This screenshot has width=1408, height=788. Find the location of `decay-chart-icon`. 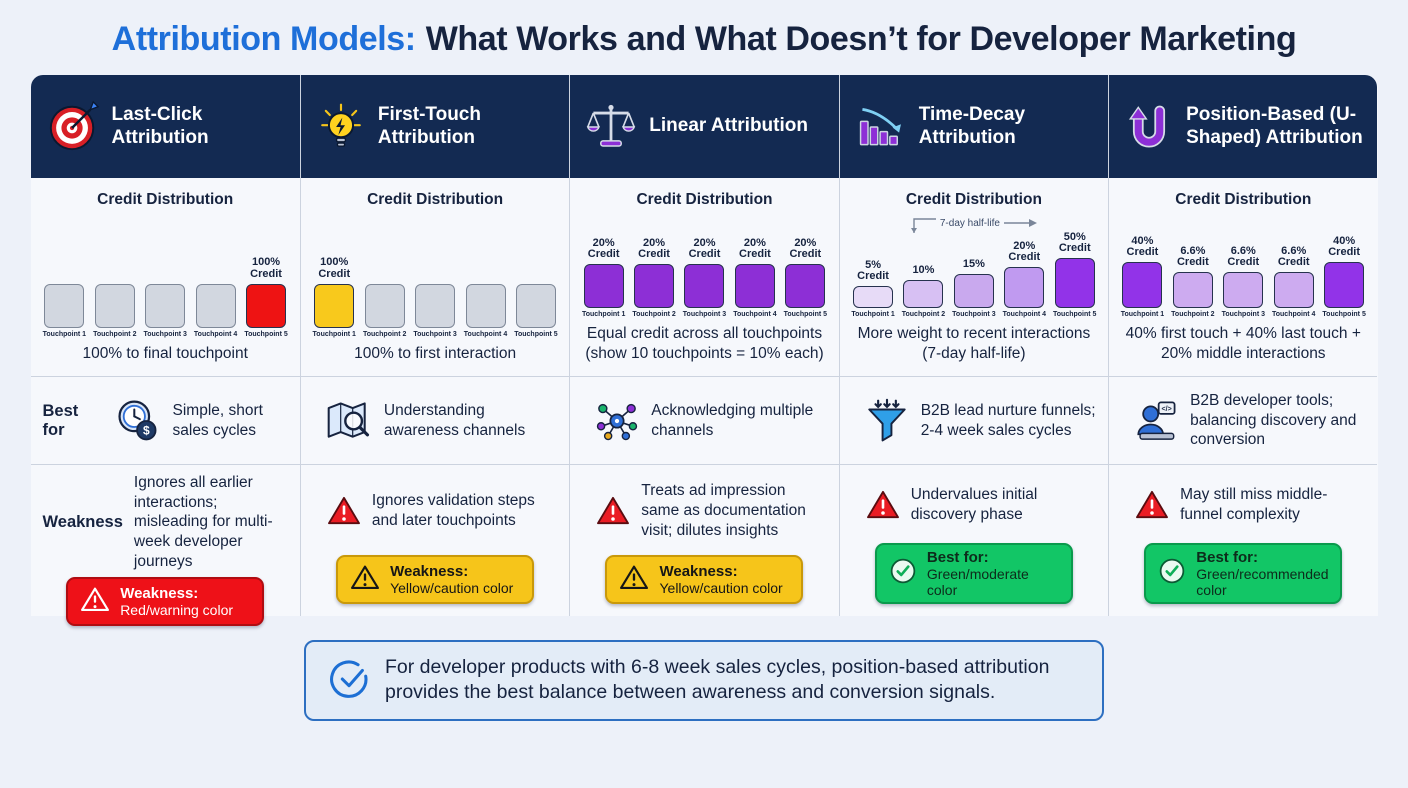

decay-chart-icon is located at coordinates (881, 127).